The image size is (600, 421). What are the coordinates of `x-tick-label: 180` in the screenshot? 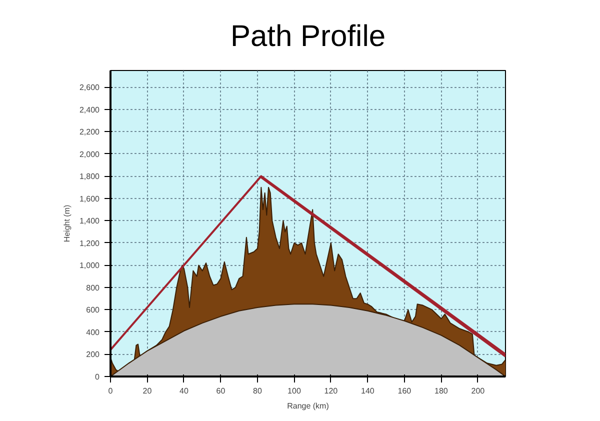 It's located at (441, 391).